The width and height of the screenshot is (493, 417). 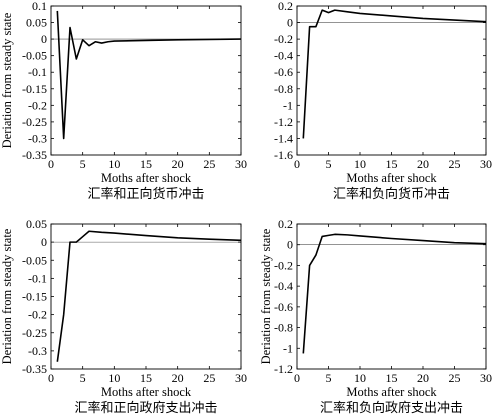 What do you see at coordinates (39, 6) in the screenshot?
I see `y-tick-label: 0.1` at bounding box center [39, 6].